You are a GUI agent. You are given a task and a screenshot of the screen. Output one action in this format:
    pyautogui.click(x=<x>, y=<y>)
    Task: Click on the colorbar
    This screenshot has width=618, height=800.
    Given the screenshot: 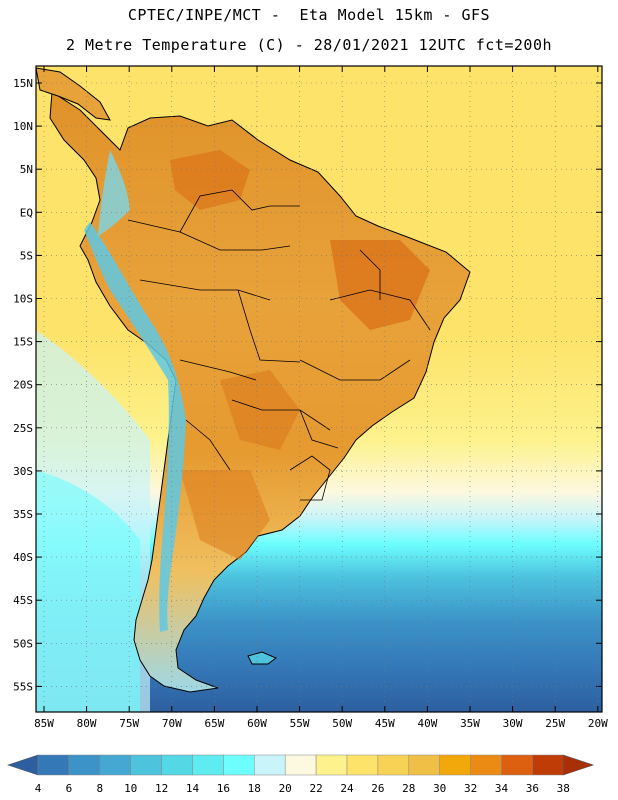 What is the action you would take?
    pyautogui.click(x=301, y=765)
    